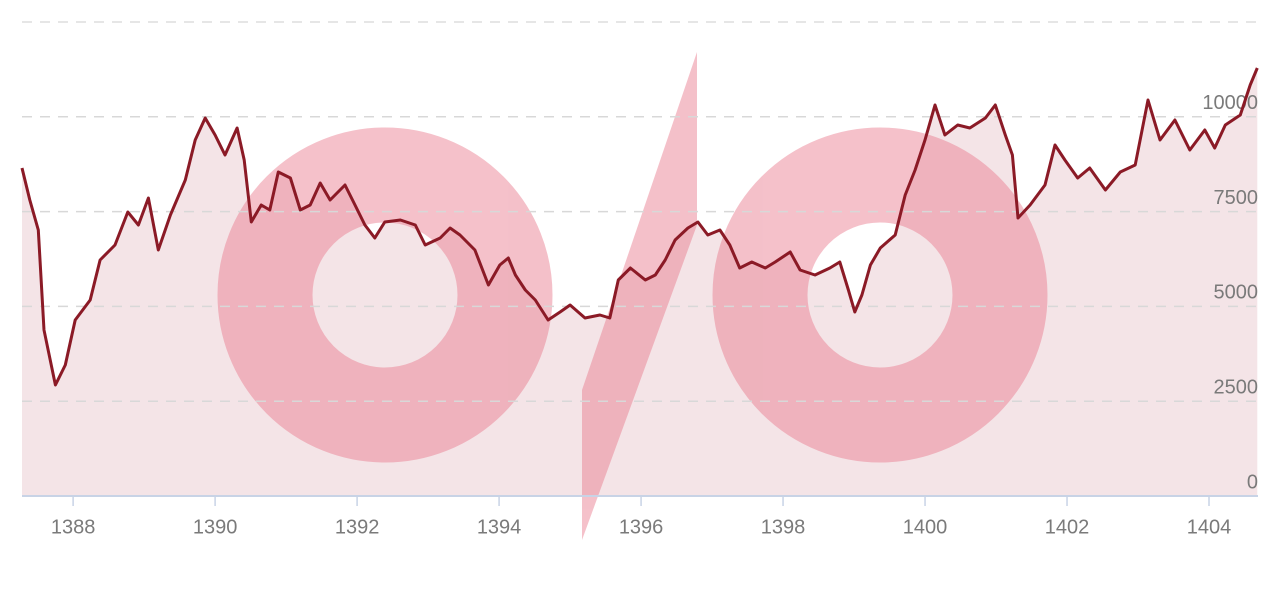 The width and height of the screenshot is (1280, 594). Describe the element at coordinates (925, 527) in the screenshot. I see `x-tick-label: 1400` at that location.